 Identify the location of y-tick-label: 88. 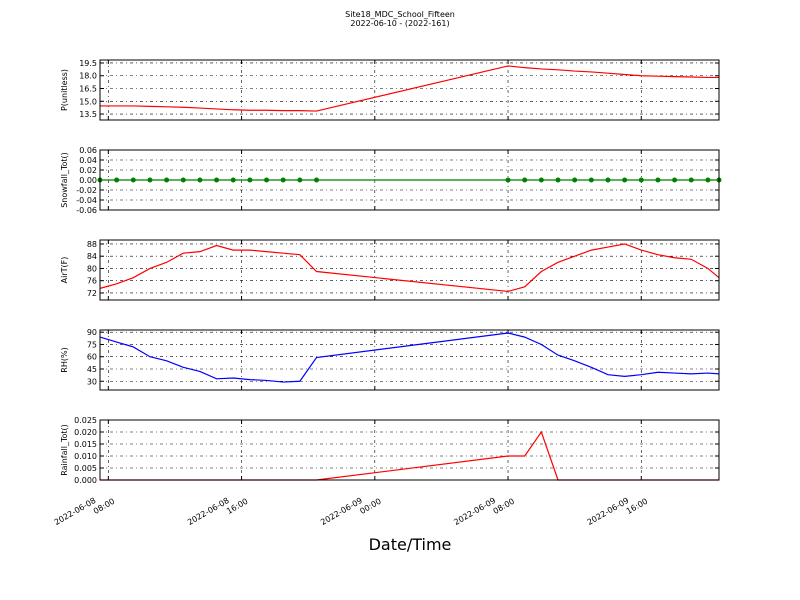
(92, 244).